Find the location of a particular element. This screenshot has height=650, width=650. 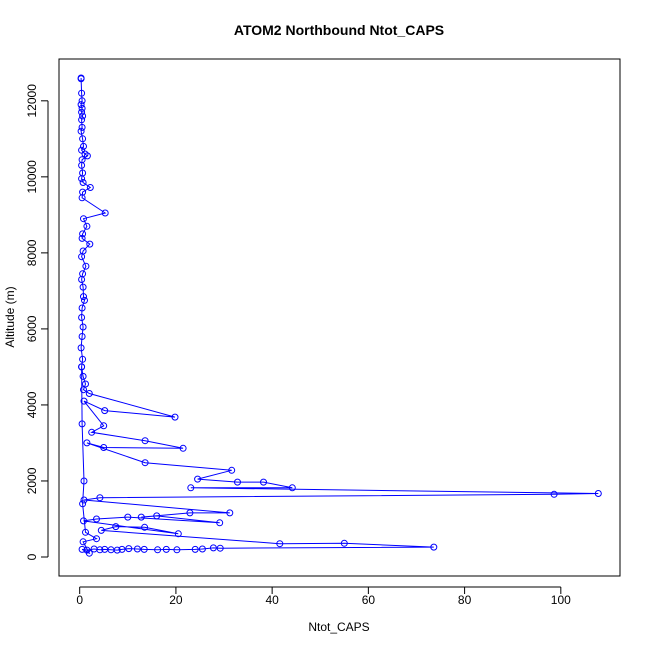

chart-title: ATOM2 Northbound Ntot_CAPS is located at coordinates (339, 30).